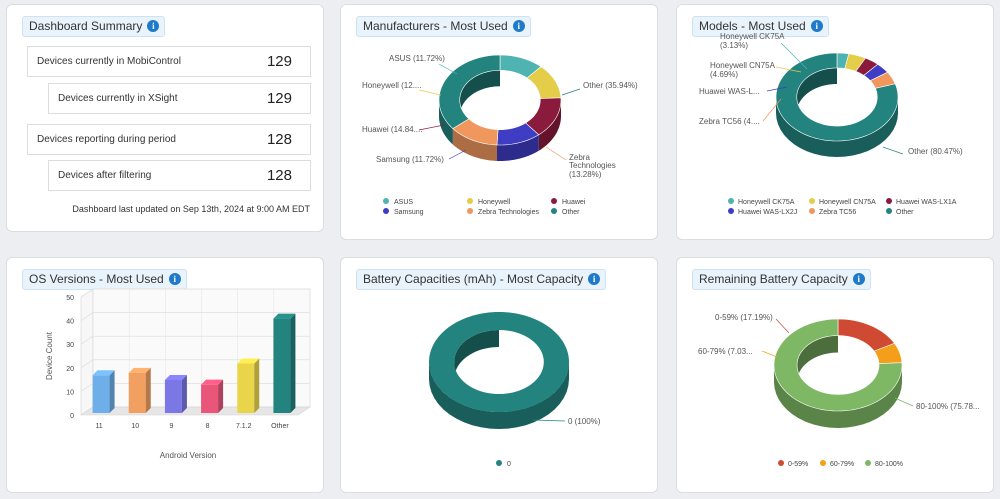 This screenshot has height=499, width=1000. Describe the element at coordinates (386, 201) in the screenshot. I see `legend-swatch-asus` at that location.